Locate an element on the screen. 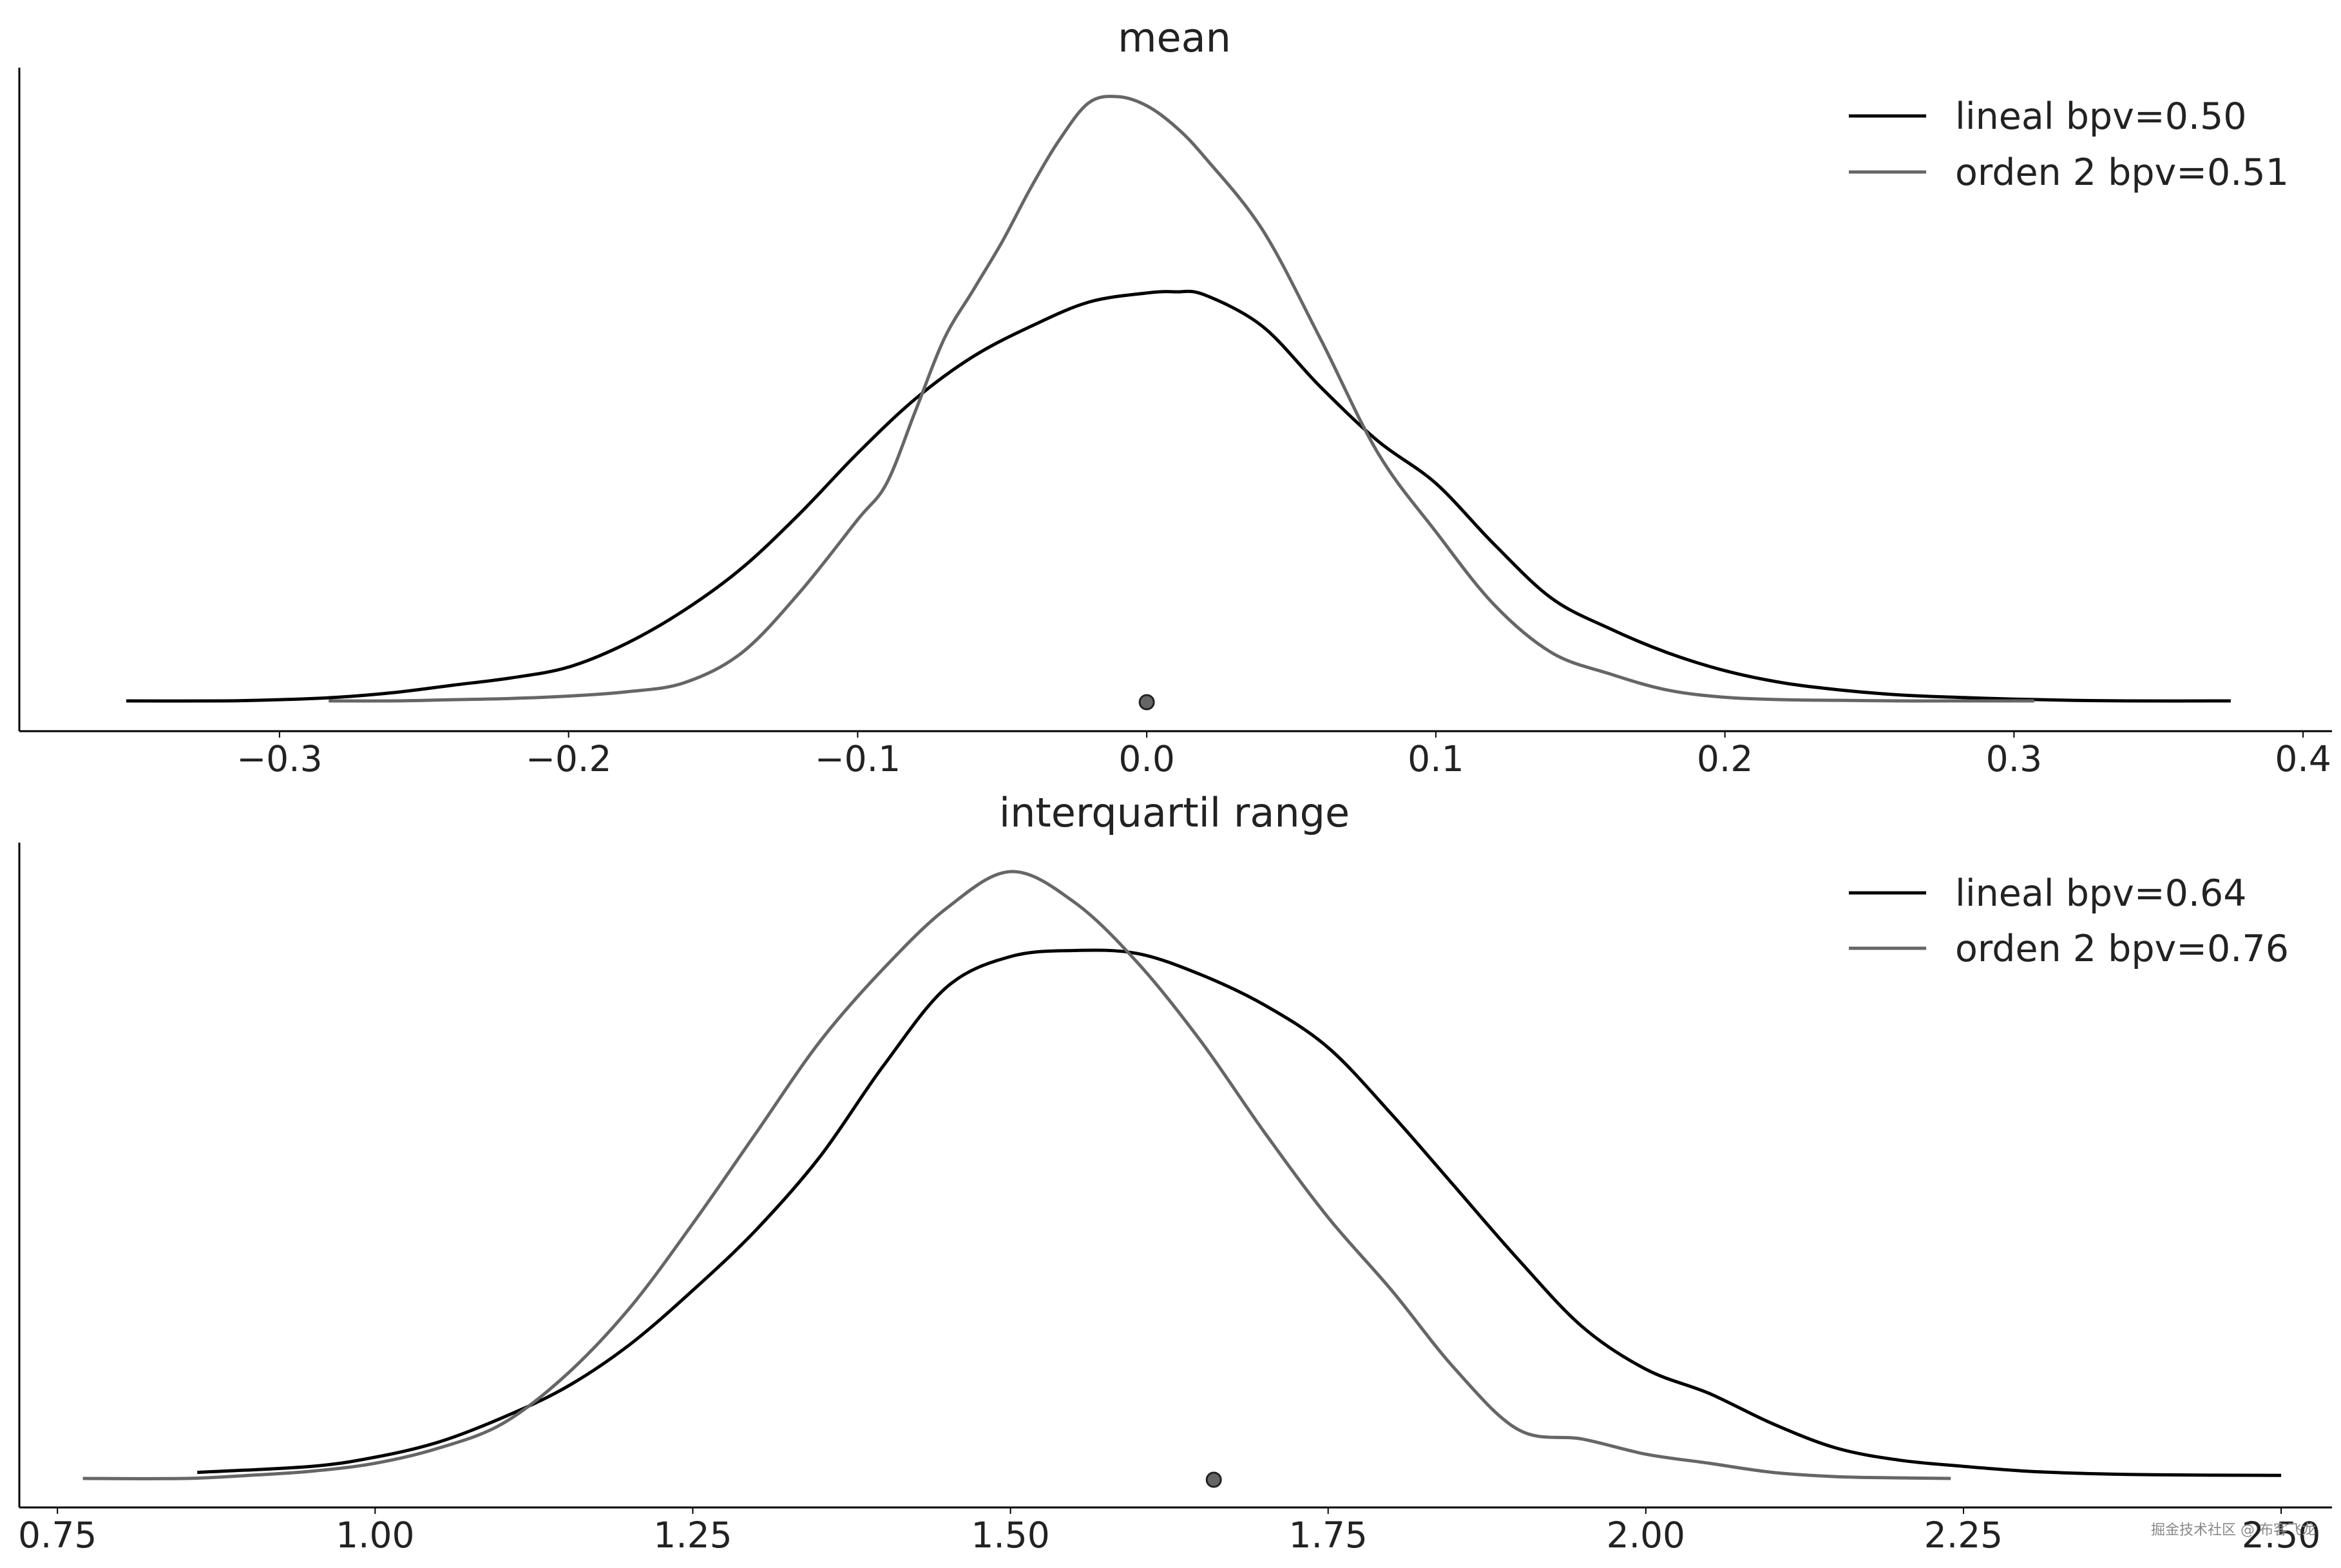 Image resolution: width=2341 pixels, height=1568 pixels. x-tick-label: 0.75 is located at coordinates (57, 1535).